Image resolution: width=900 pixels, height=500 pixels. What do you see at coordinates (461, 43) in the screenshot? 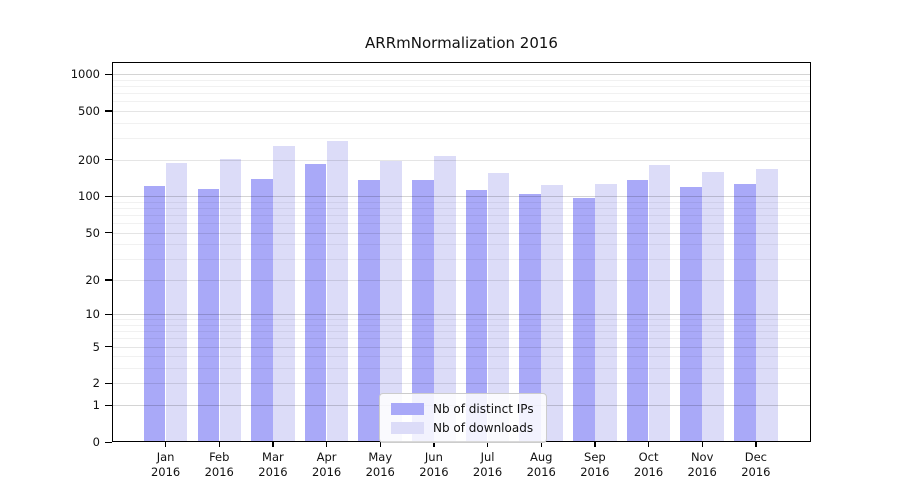
I see `chart-title: ARRmNormalization 2016` at bounding box center [461, 43].